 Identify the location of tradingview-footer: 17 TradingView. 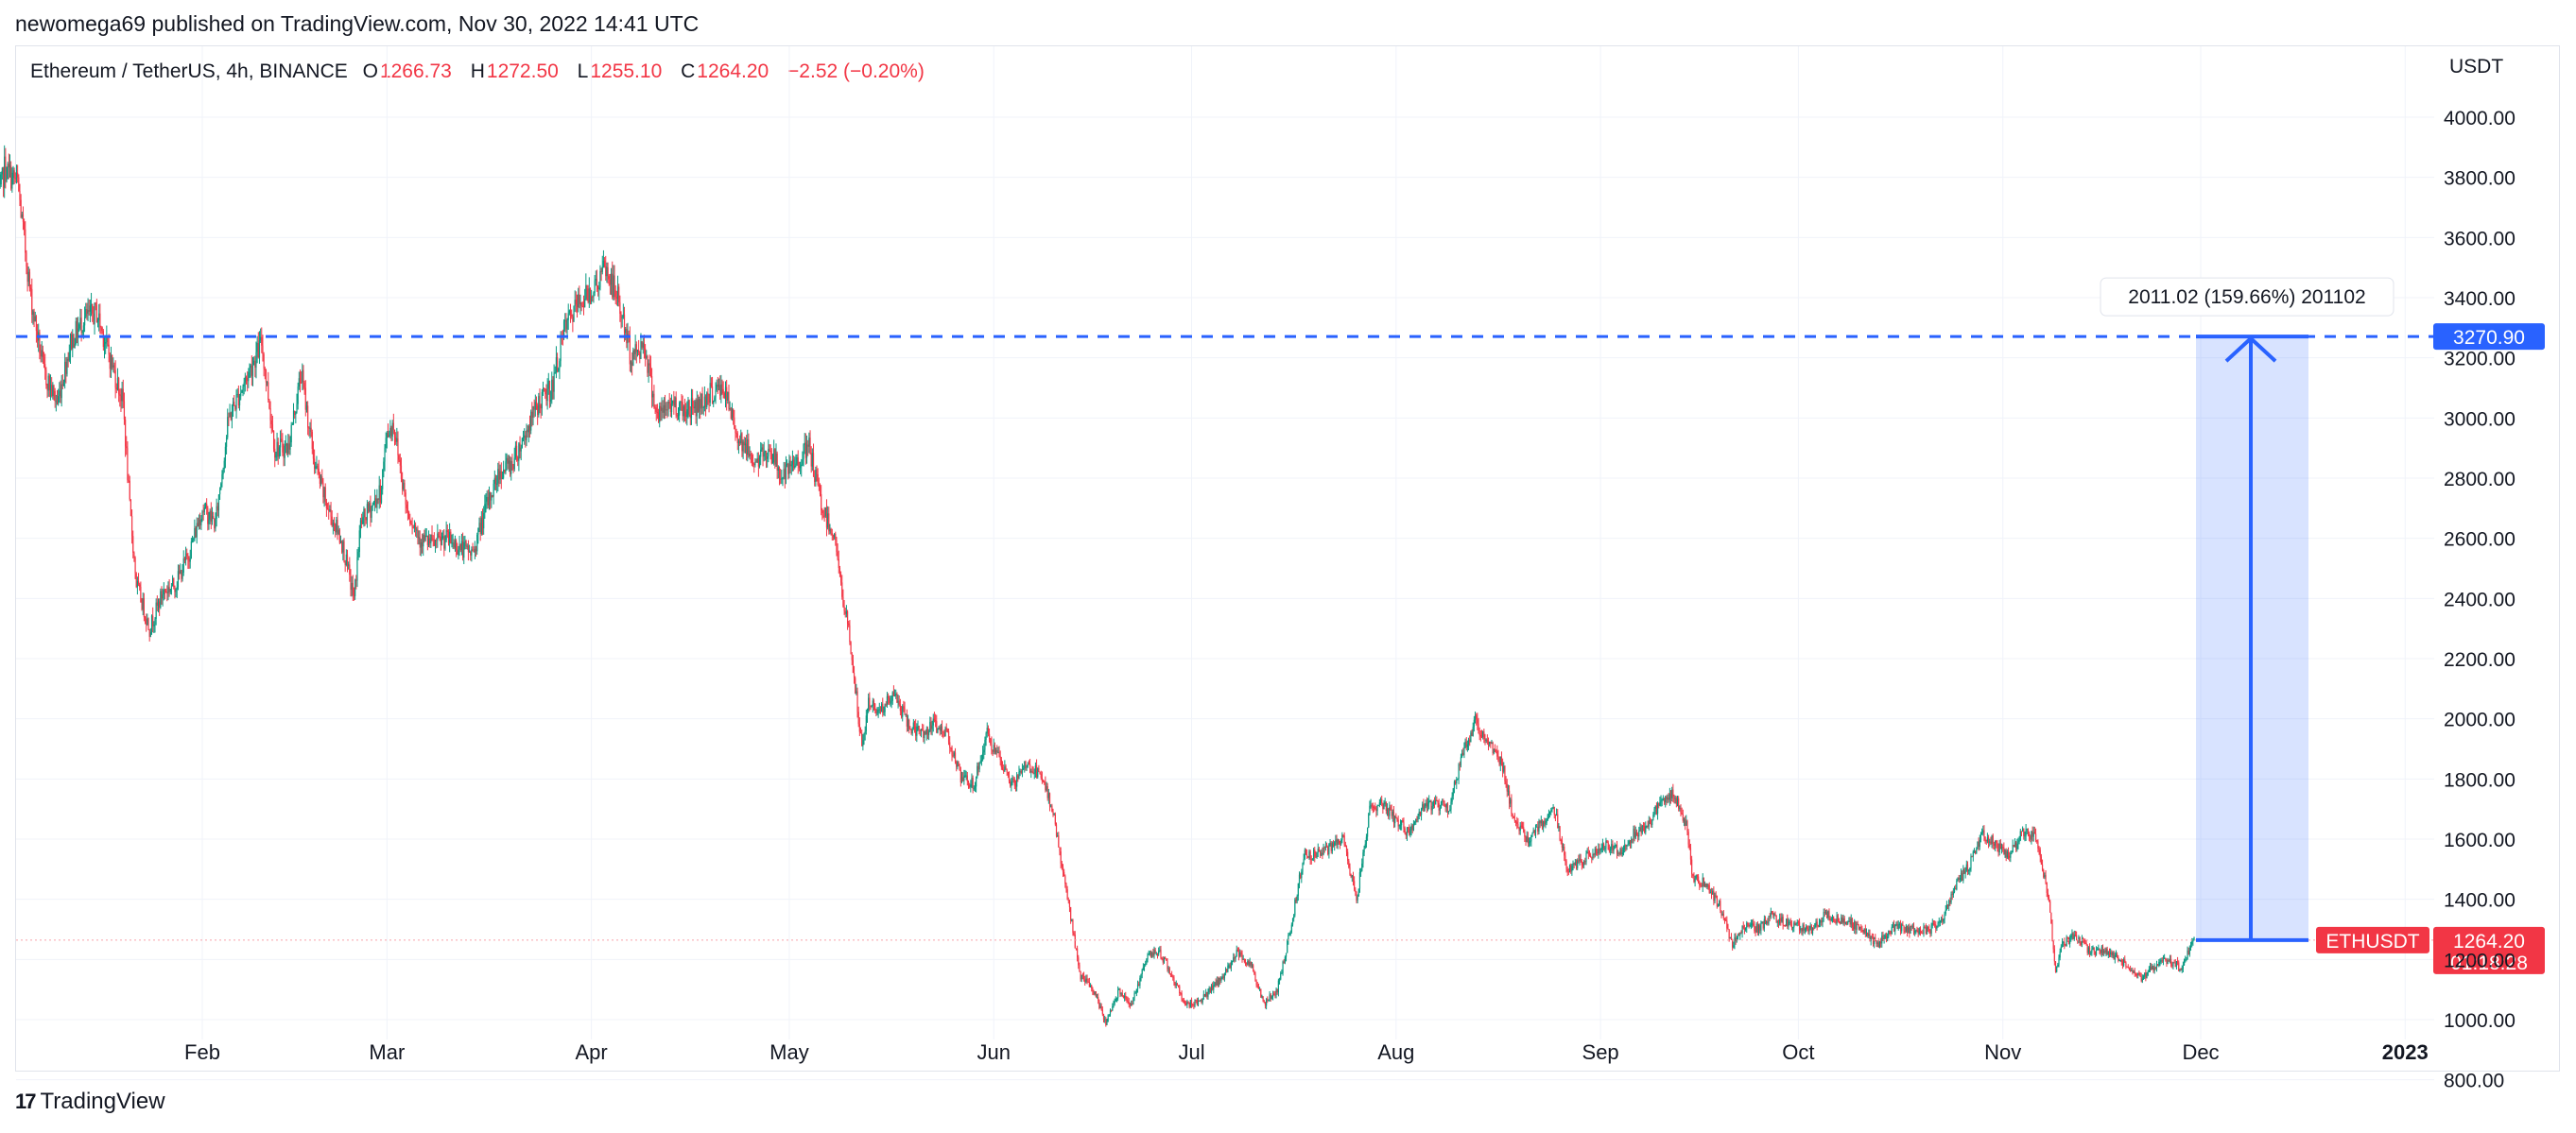
(90, 1102).